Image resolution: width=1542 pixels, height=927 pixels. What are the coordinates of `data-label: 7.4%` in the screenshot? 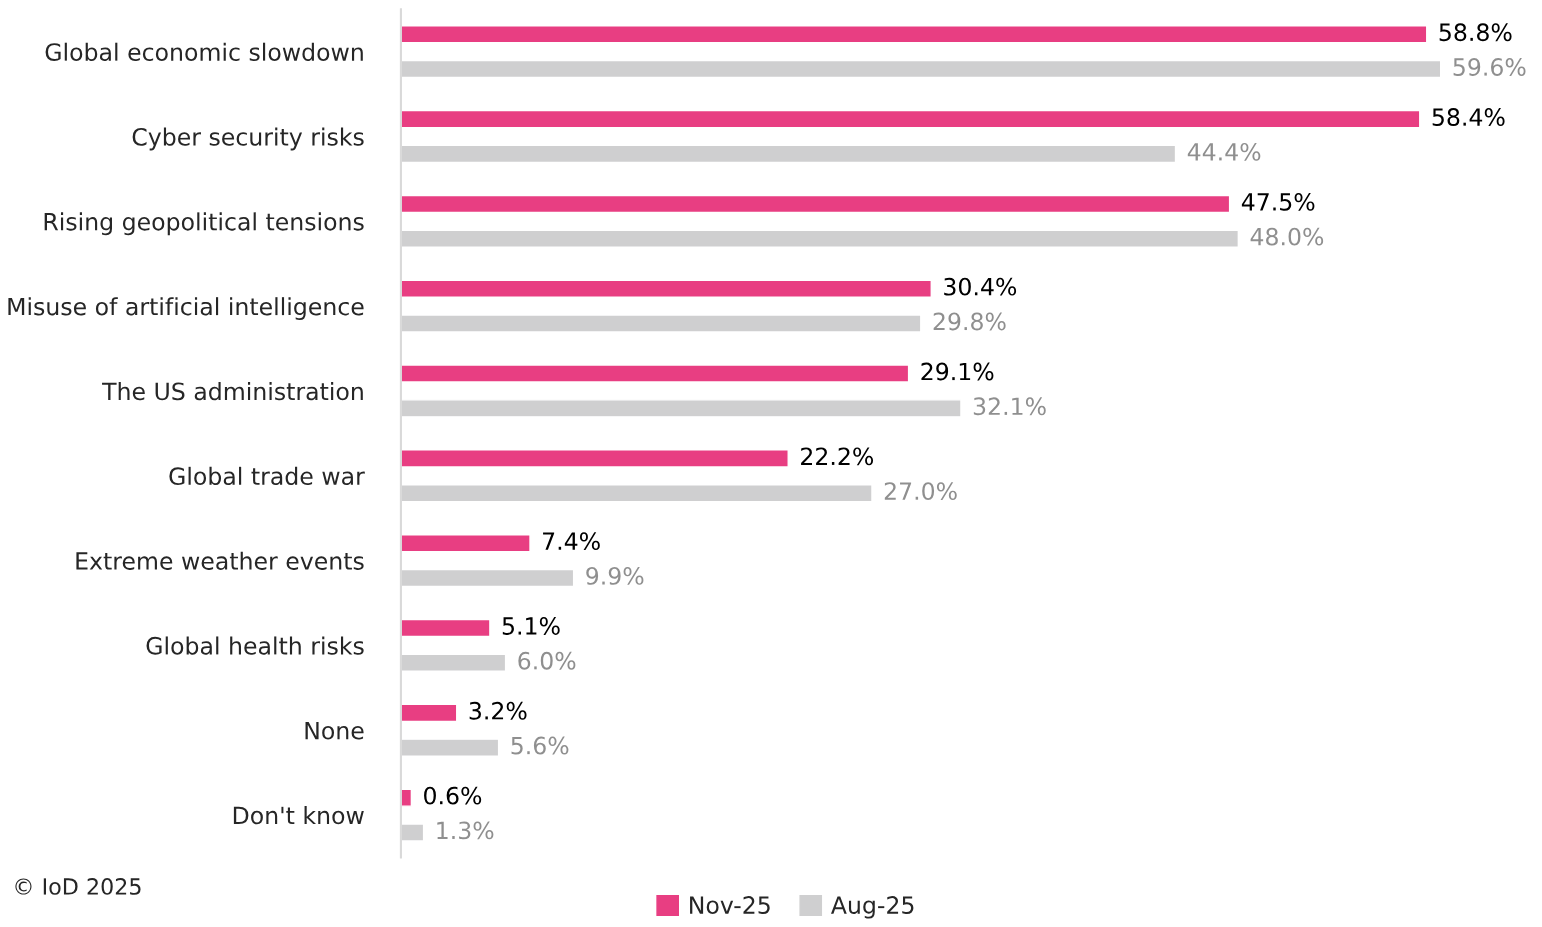 It's located at (571, 541).